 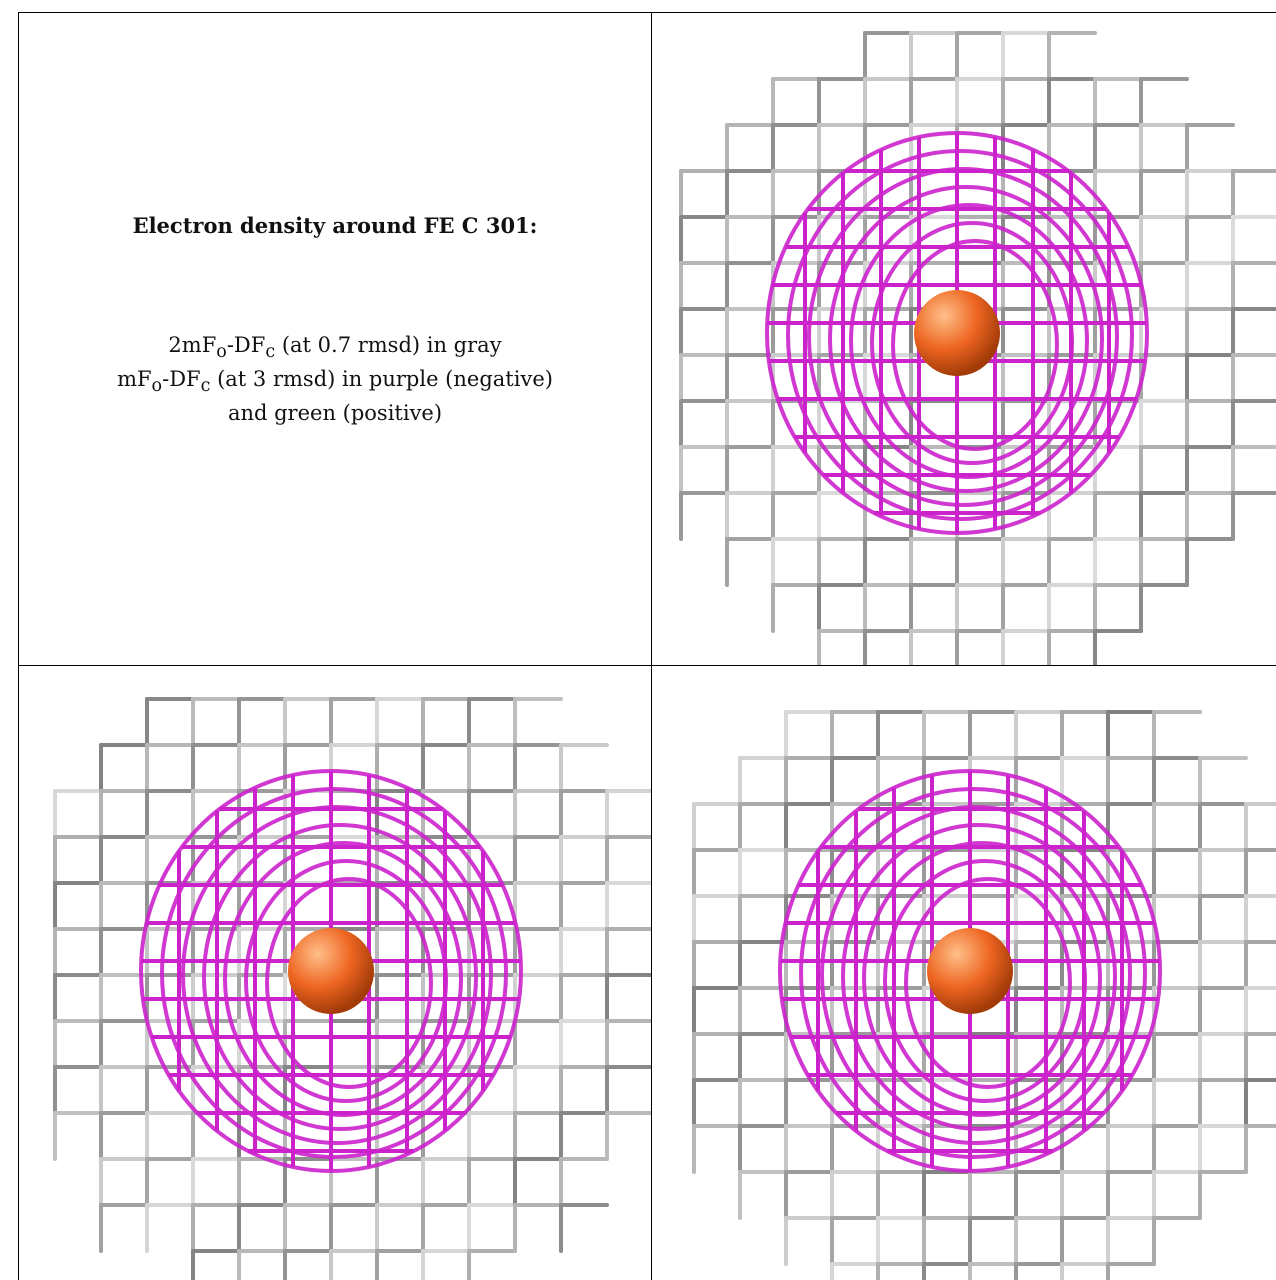 I want to click on legend-line-2fofc: 2mFo-DFc (at 0.7 rmsd) in gray, so click(x=335, y=348).